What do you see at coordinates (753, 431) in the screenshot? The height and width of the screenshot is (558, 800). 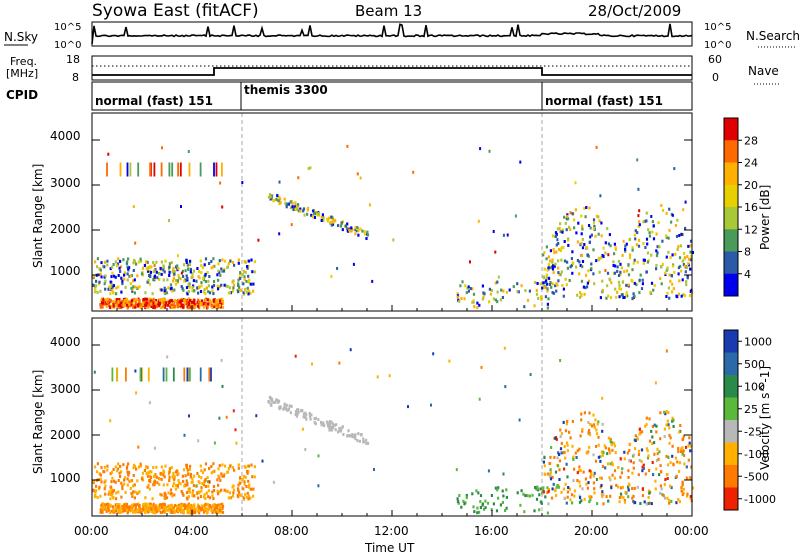 I see `colorbar-tick-label: -25` at bounding box center [753, 431].